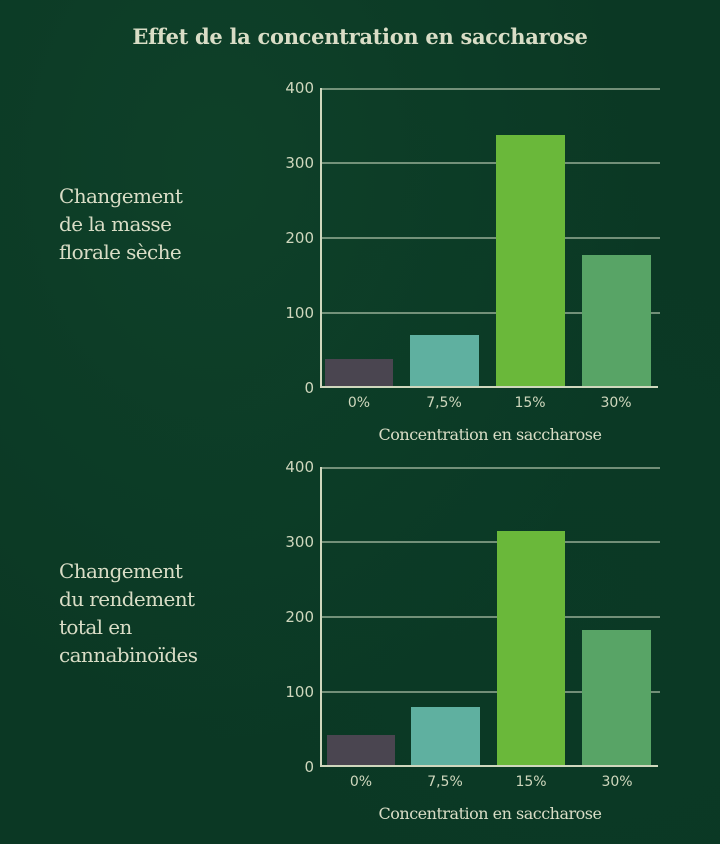 The image size is (720, 844). What do you see at coordinates (360, 36) in the screenshot?
I see `figure-title: Effet de la concentration en saccharose` at bounding box center [360, 36].